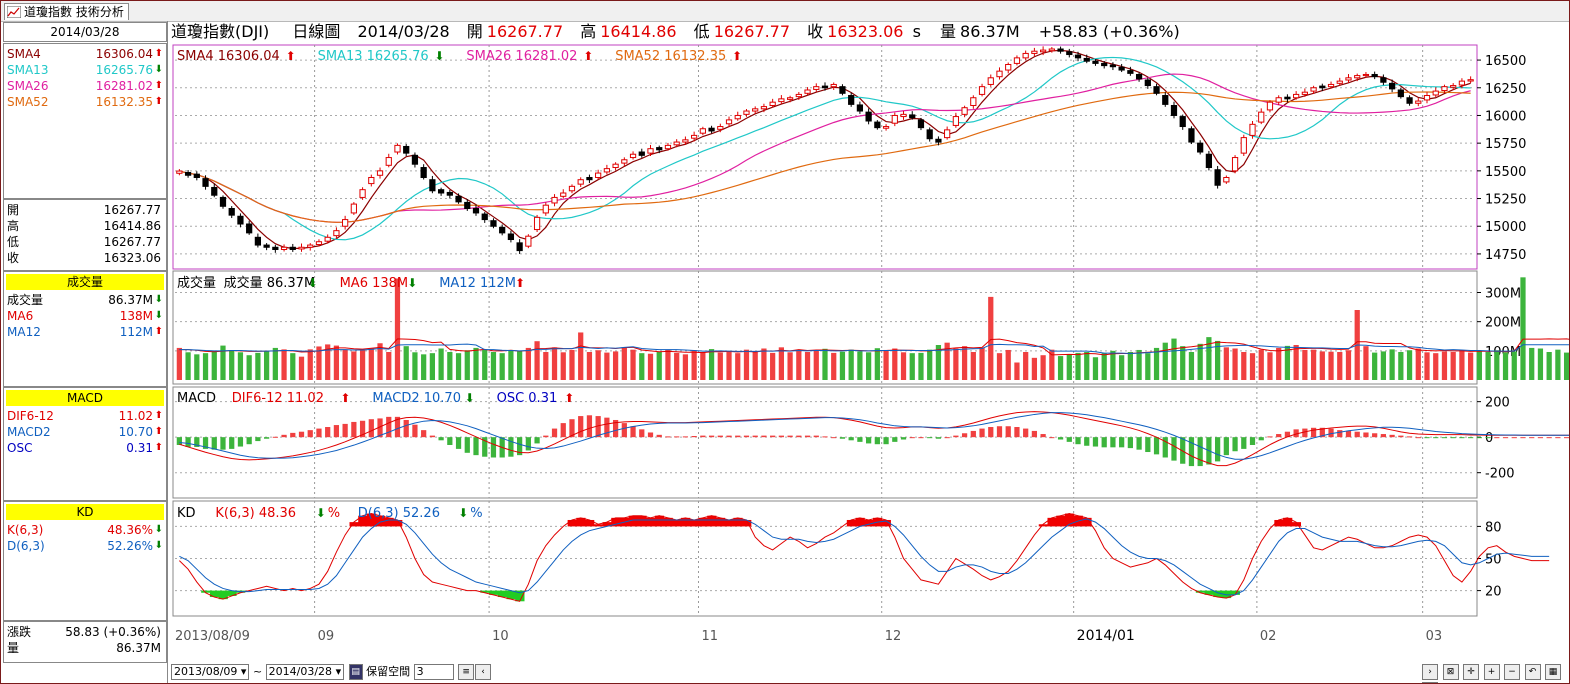  Describe the element at coordinates (313, 283) in the screenshot. I see `arrow-down-icon: ⬇` at that location.